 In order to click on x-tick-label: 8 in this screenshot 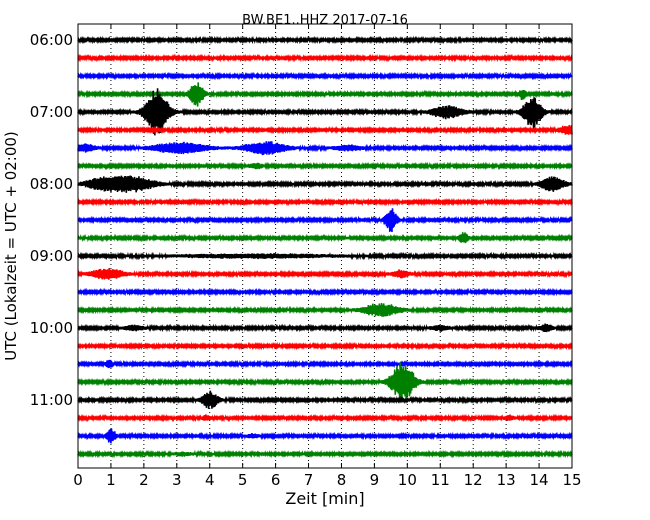, I will do `click(342, 480)`.